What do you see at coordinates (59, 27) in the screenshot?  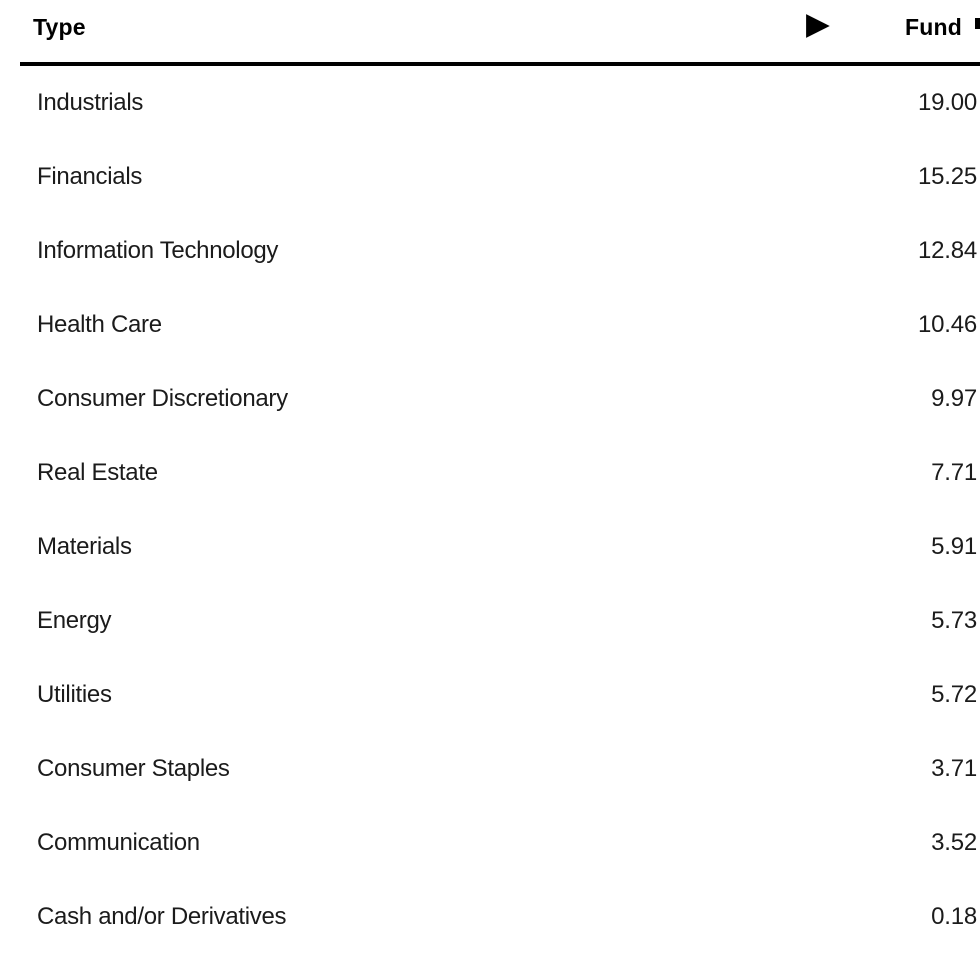 I see `column-header-type: Type` at bounding box center [59, 27].